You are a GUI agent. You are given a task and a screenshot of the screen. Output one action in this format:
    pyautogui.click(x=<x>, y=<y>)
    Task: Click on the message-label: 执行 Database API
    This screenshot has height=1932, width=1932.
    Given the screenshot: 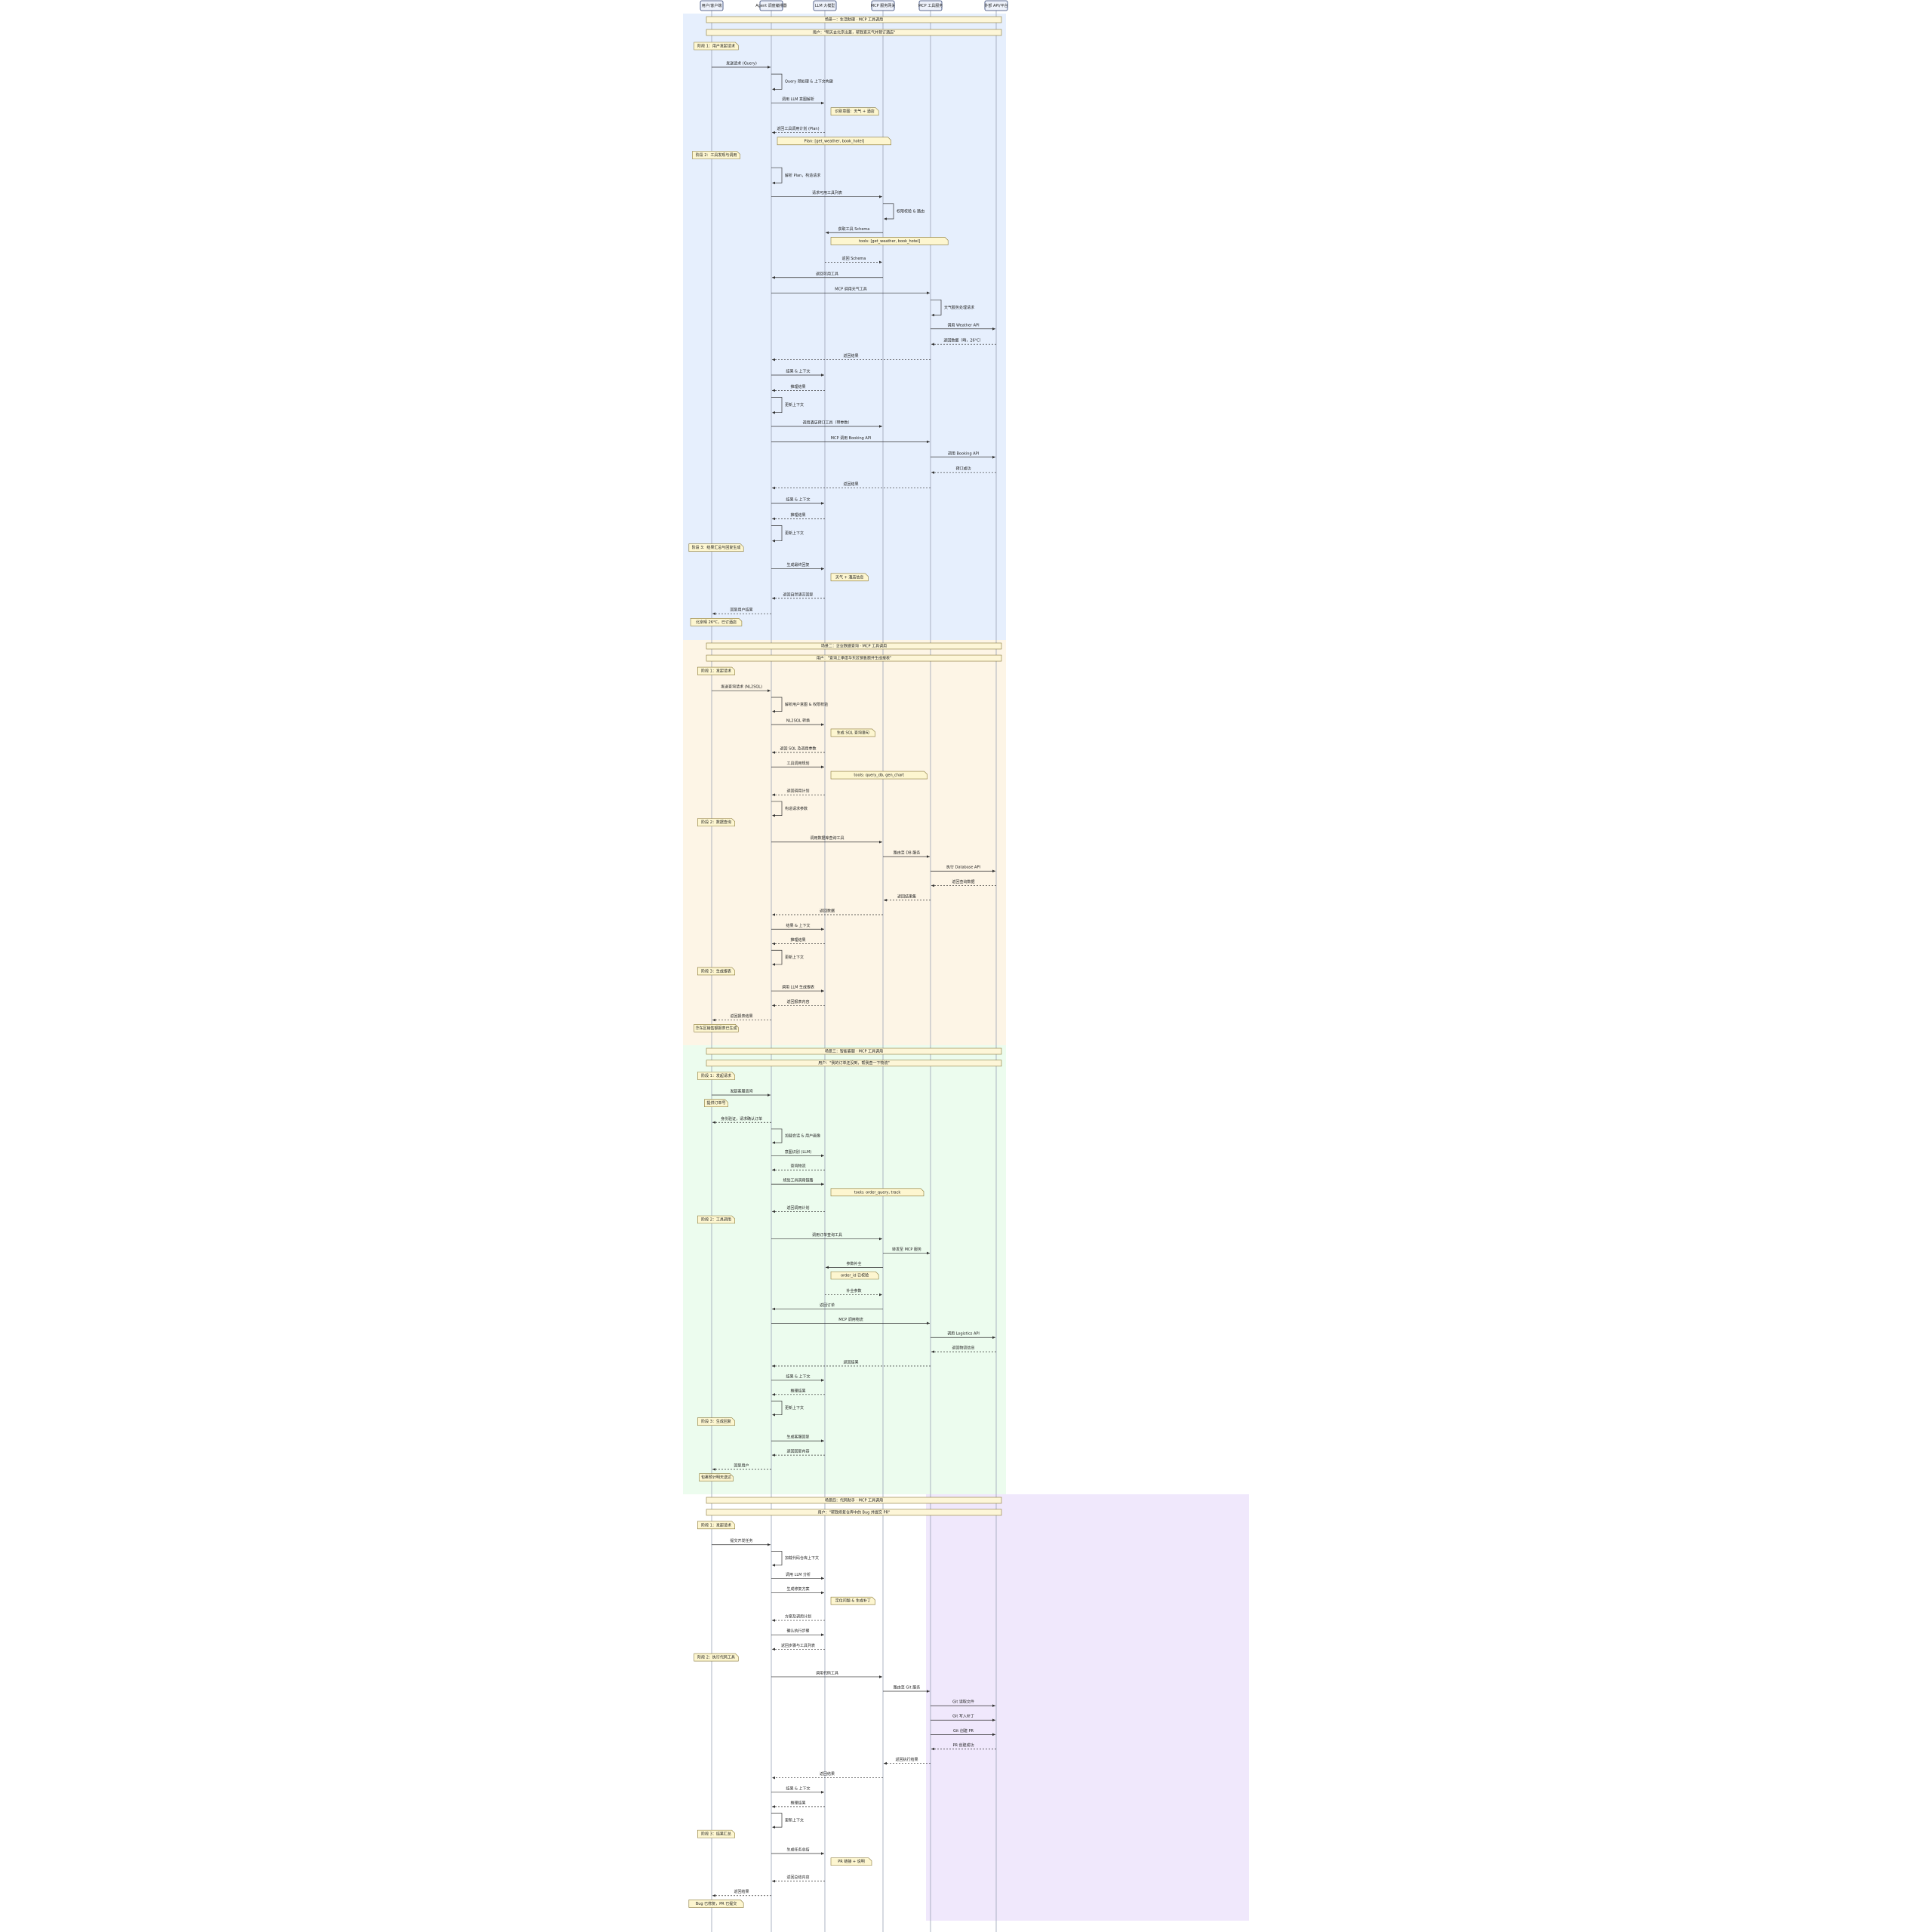 What is the action you would take?
    pyautogui.click(x=963, y=867)
    